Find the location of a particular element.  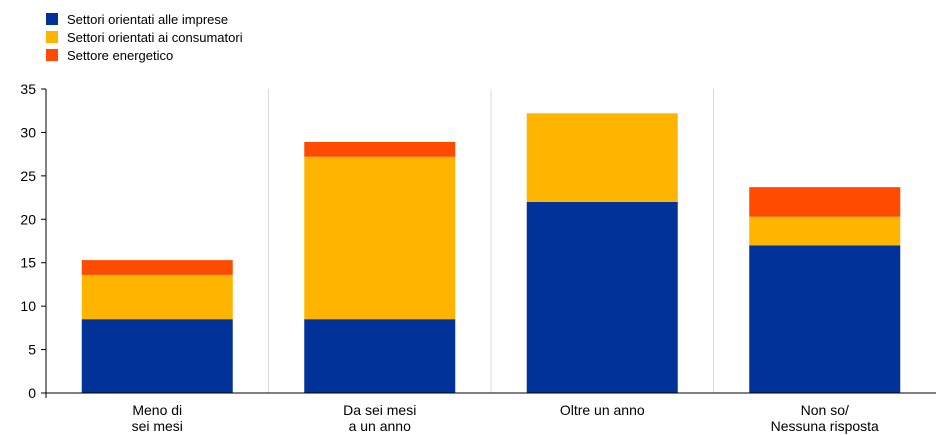

x-tick-label-line: Oltre un anno is located at coordinates (602, 410).